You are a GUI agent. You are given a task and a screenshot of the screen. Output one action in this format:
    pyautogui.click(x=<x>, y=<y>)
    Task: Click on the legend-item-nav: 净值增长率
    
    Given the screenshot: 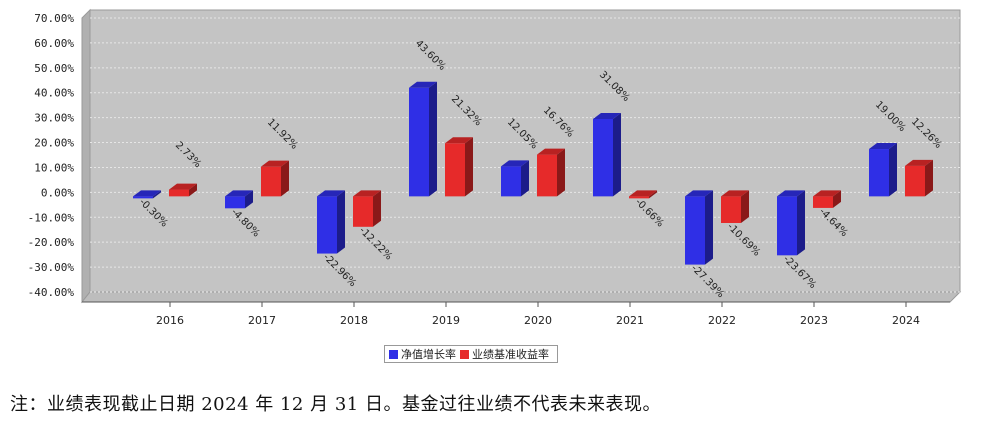 What is the action you would take?
    pyautogui.click(x=422, y=354)
    